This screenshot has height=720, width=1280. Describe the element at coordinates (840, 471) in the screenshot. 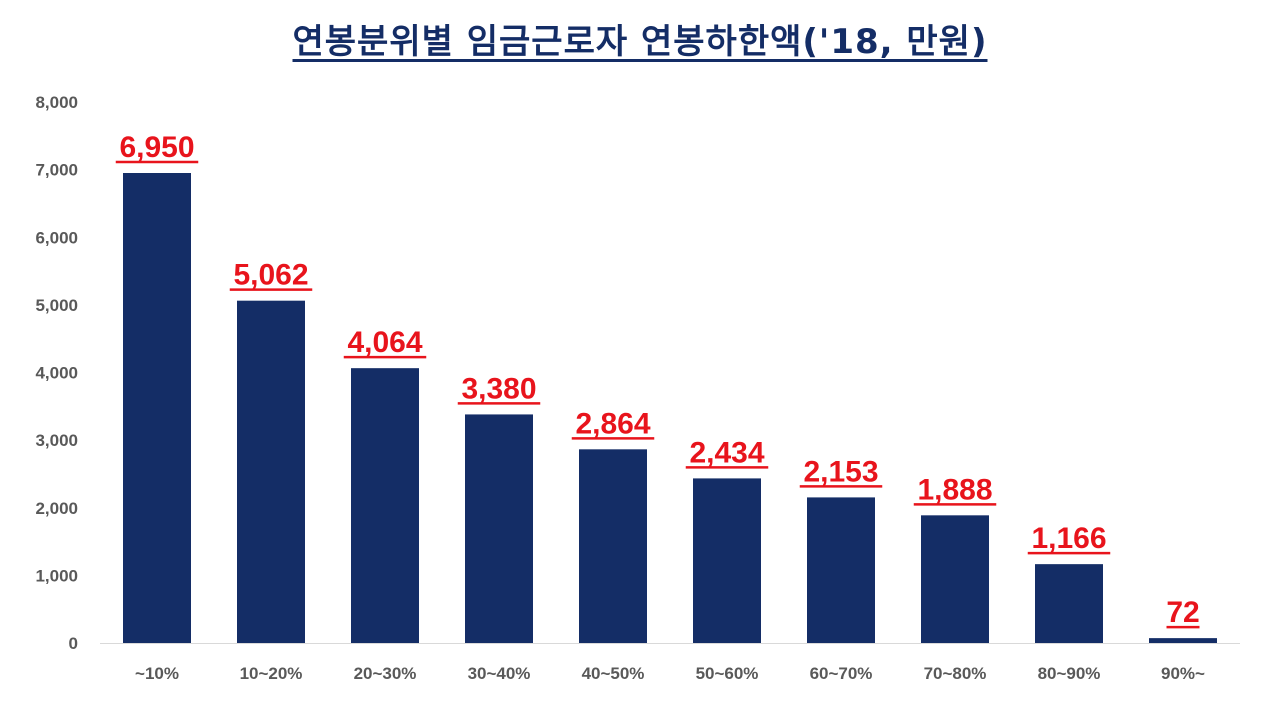

I see `data-label: 2,153` at that location.